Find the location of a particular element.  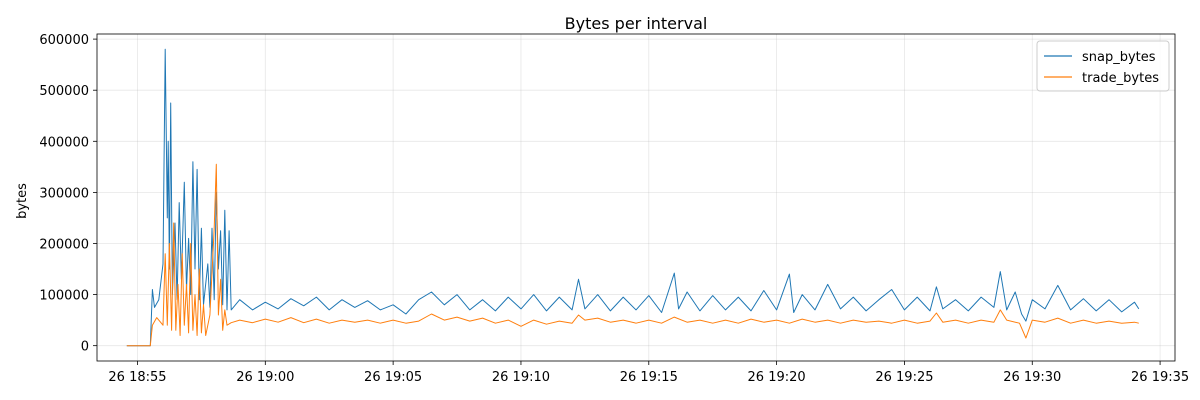

x-tick-label: 26 19:20 is located at coordinates (777, 377).